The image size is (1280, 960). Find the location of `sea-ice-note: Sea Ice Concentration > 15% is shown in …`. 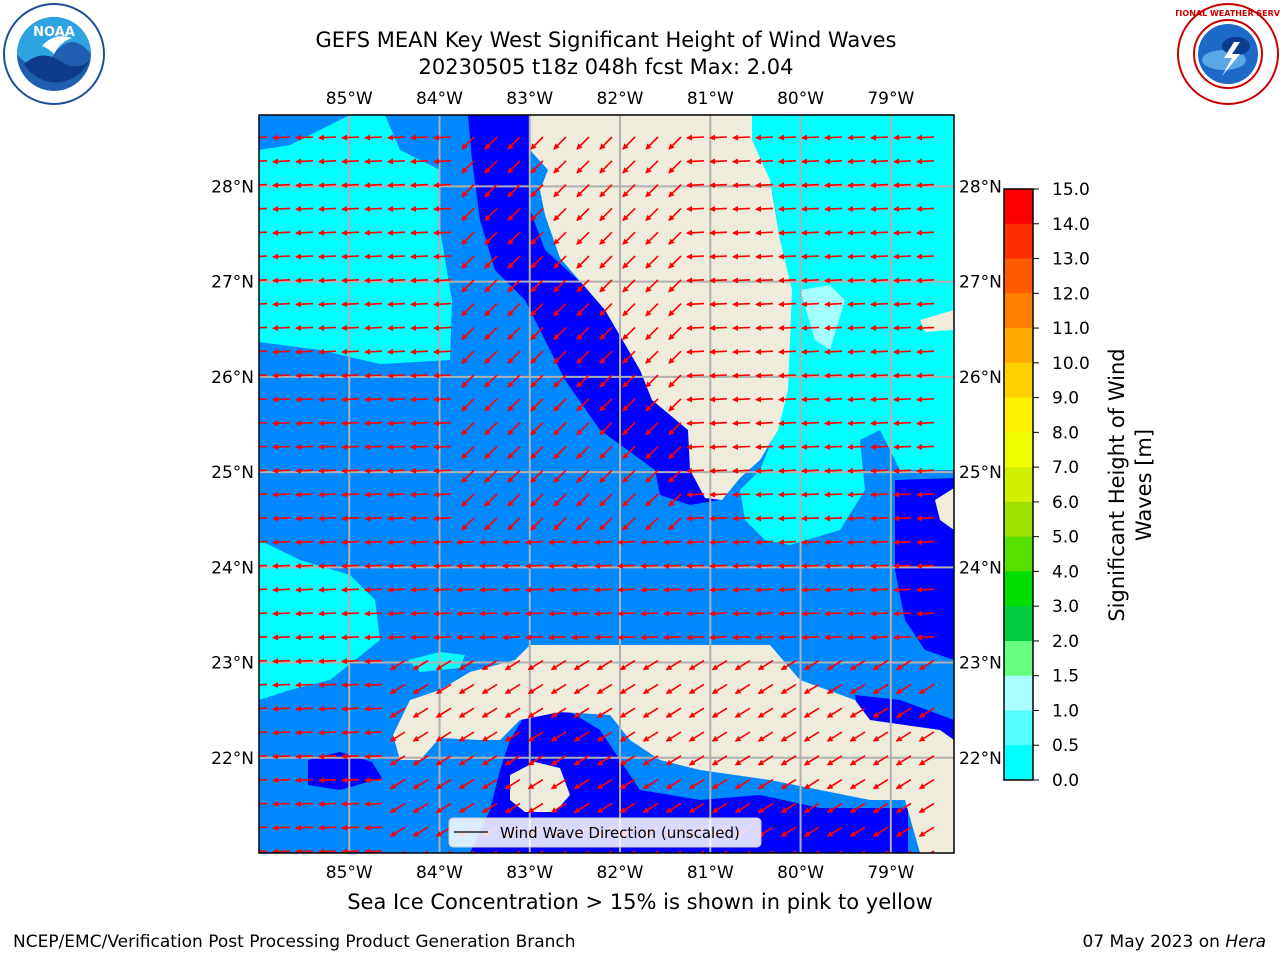

sea-ice-note: Sea Ice Concentration > 15% is shown in … is located at coordinates (640, 902).